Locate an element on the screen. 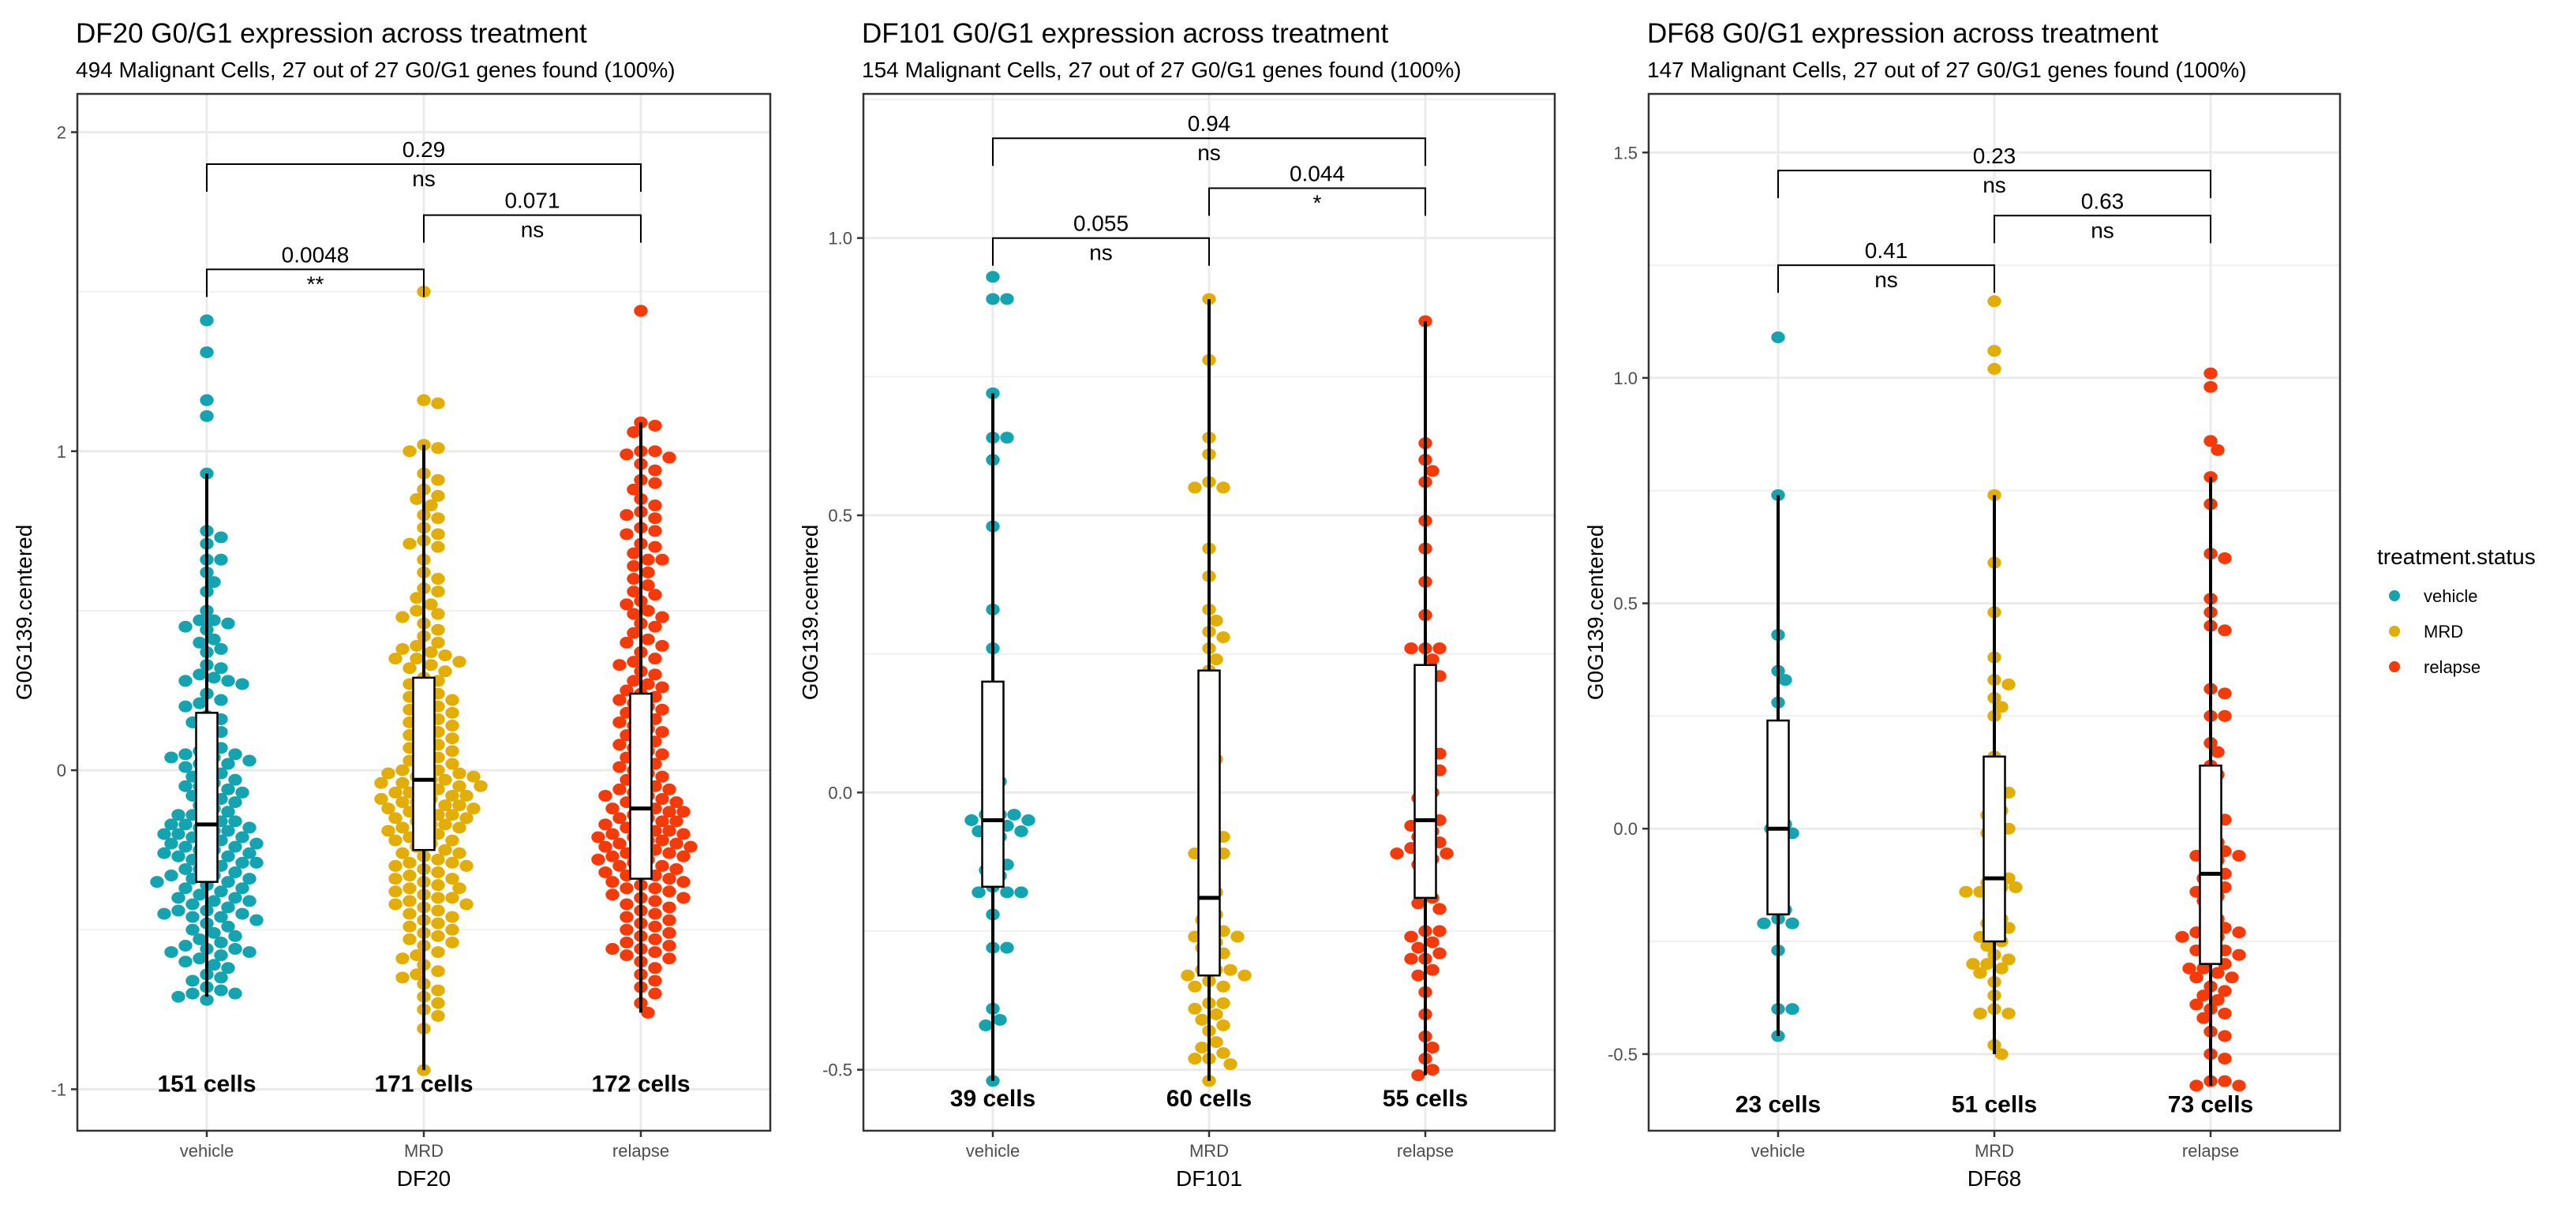 The height and width of the screenshot is (1212, 2576). cell-count-label: 39 cells is located at coordinates (992, 1099).